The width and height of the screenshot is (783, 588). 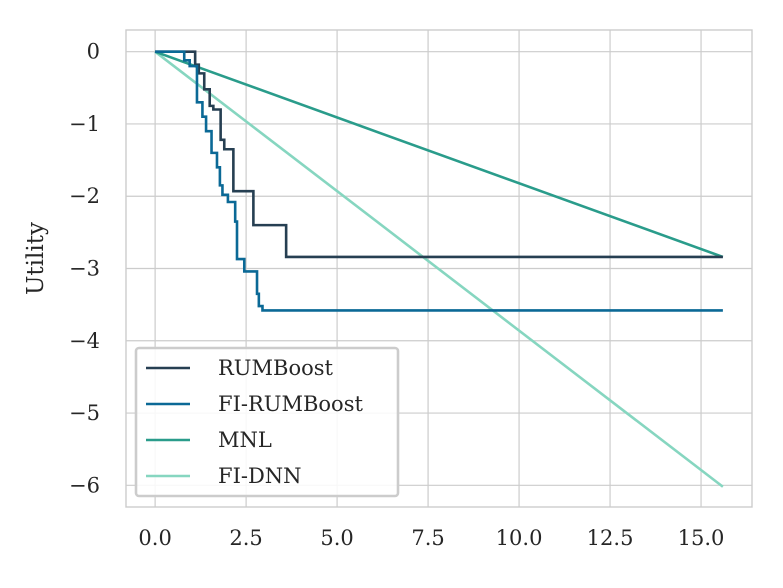 What do you see at coordinates (610, 538) in the screenshot?
I see `x-tick-label: 12.5` at bounding box center [610, 538].